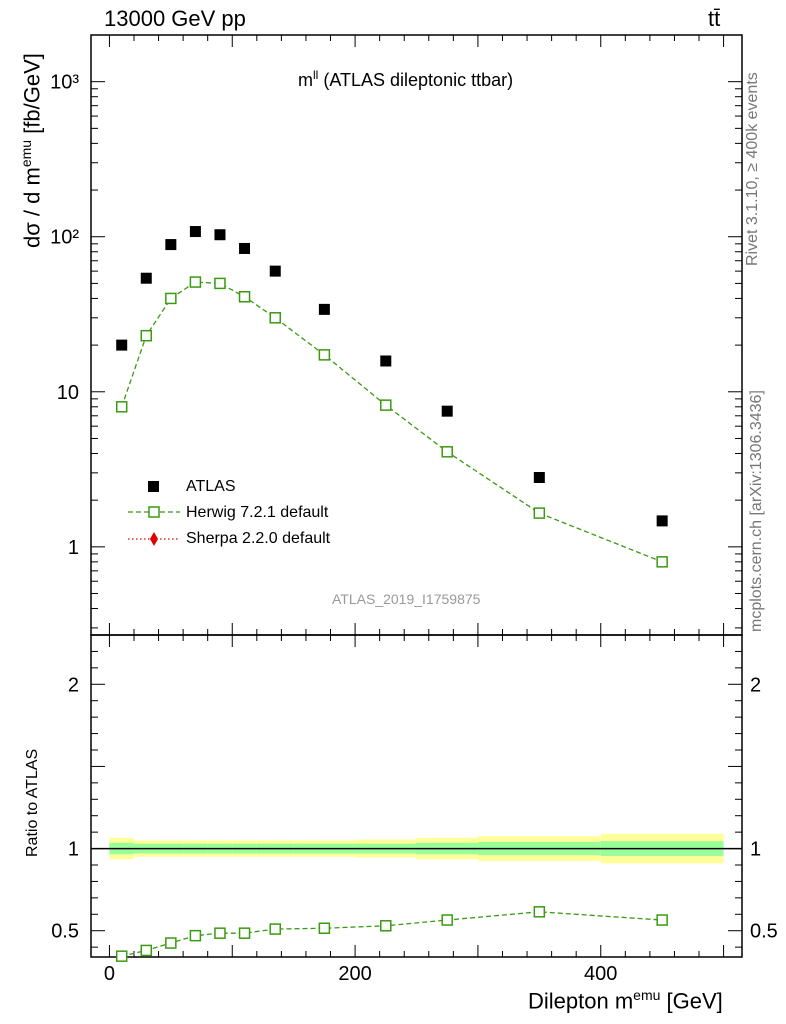 This screenshot has height=1024, width=786. I want to click on ratio-y-tick-label-right-0: 0.5, so click(764, 932).